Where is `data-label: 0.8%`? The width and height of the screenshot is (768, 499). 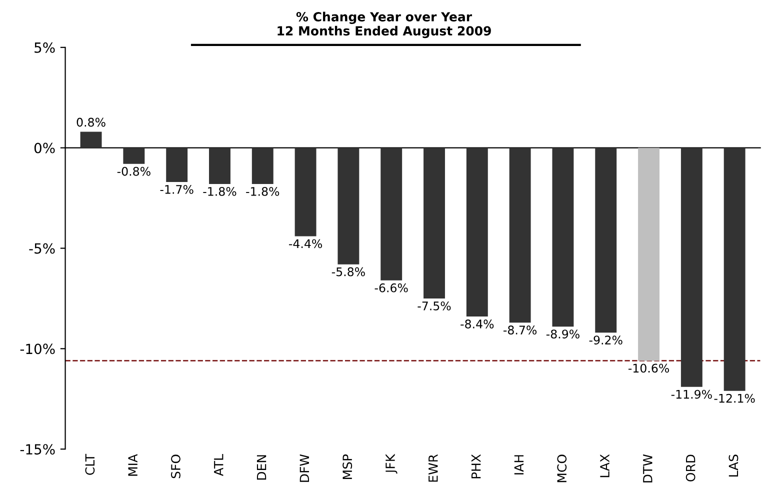
data-label: 0.8% is located at coordinates (91, 122).